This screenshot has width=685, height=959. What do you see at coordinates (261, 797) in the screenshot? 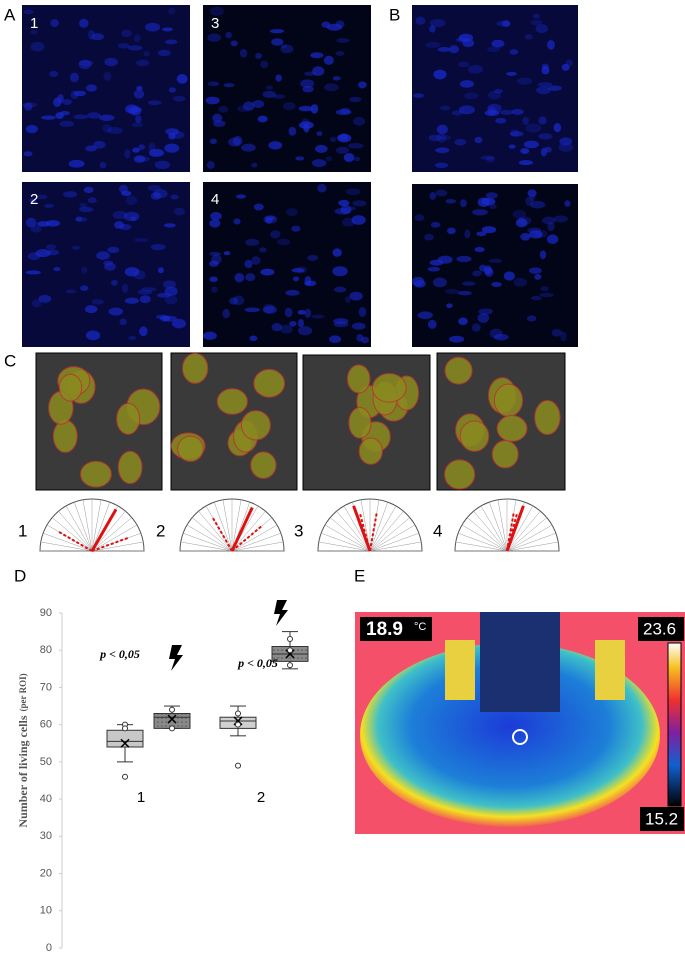
I see `x-group-label: 2` at bounding box center [261, 797].